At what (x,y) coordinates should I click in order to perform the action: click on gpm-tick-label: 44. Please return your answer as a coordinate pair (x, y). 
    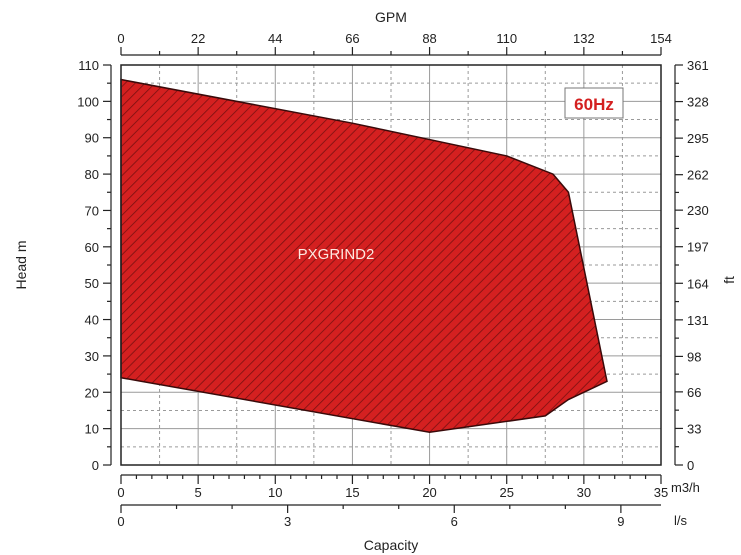
    Looking at the image, I should click on (275, 38).